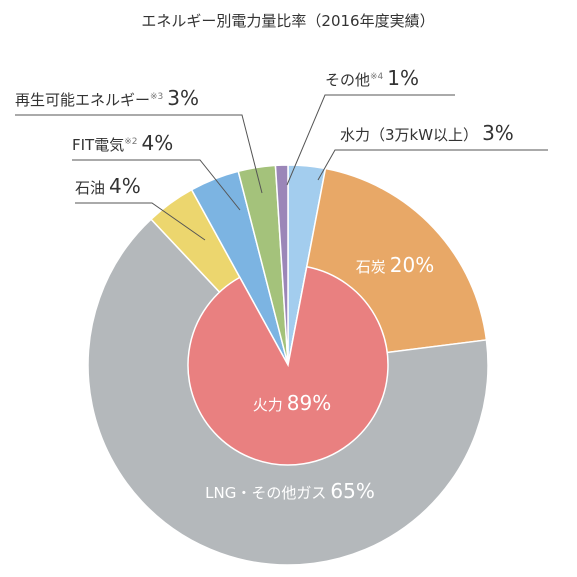 This screenshot has width=577, height=577. What do you see at coordinates (352, 491) in the screenshot?
I see `label-value: 65%` at bounding box center [352, 491].